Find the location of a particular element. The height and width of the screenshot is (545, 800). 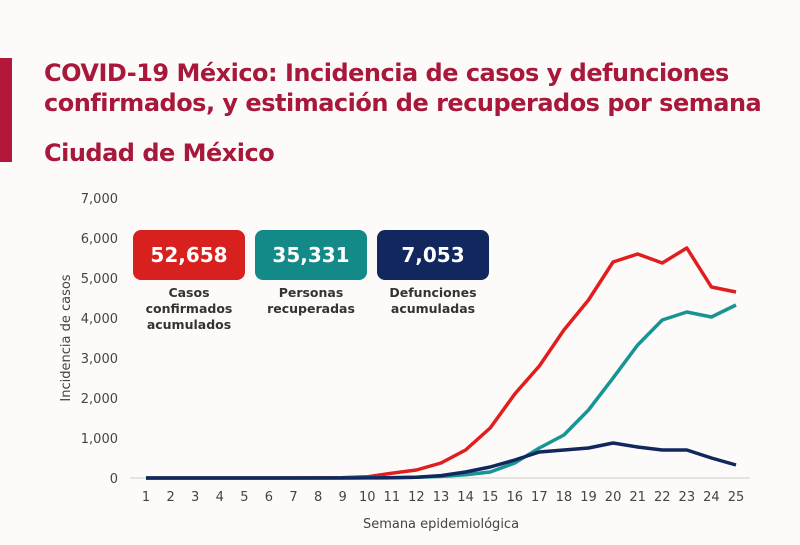

label-line: acumuladas is located at coordinates (433, 308).